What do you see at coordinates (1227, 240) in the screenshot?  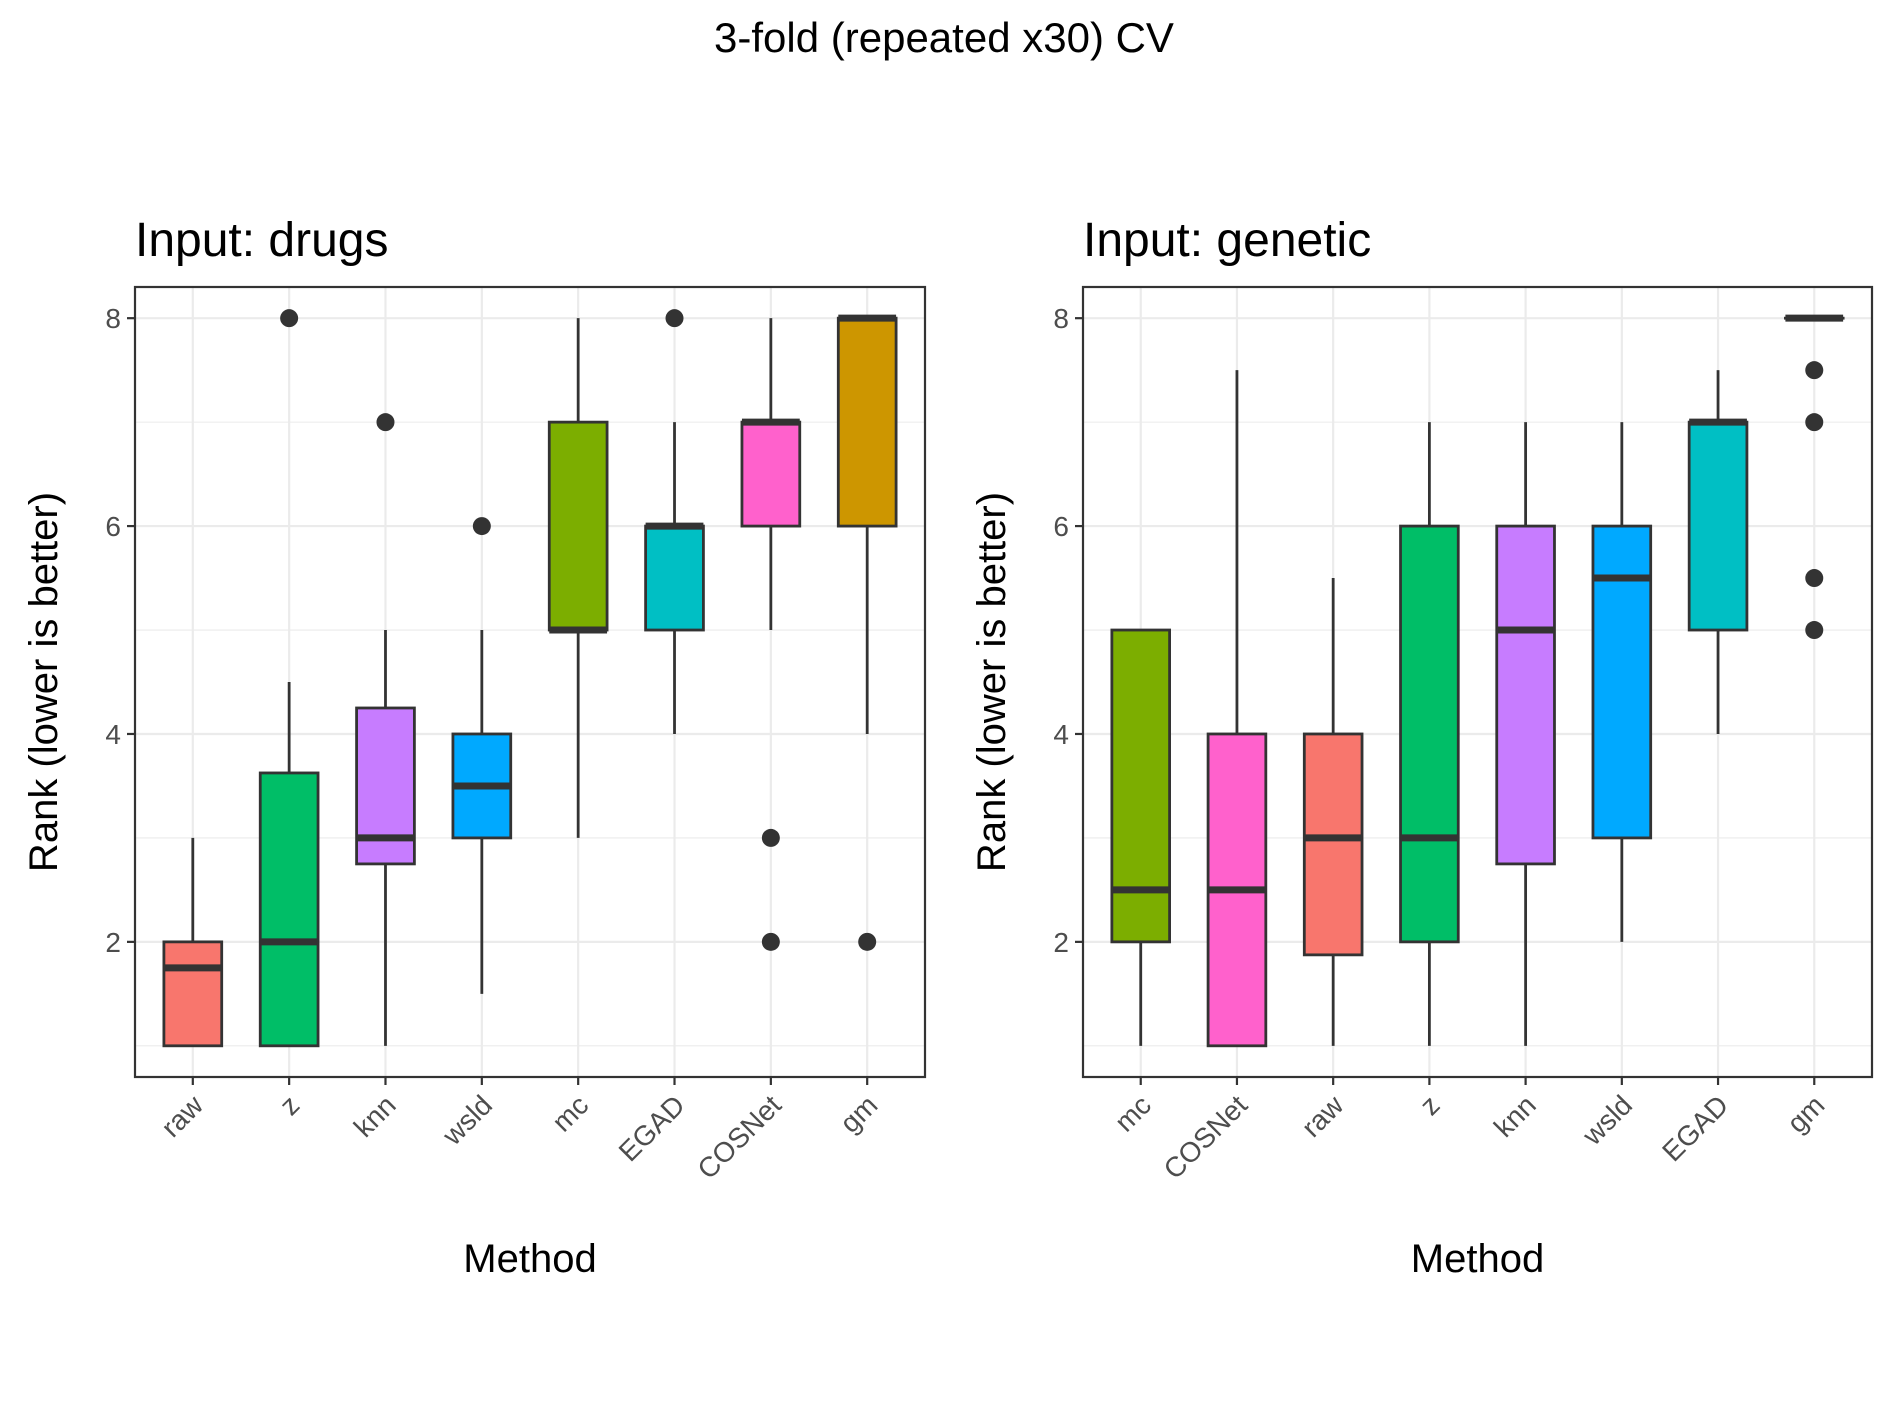 I see `panel-title: Input: genetic` at bounding box center [1227, 240].